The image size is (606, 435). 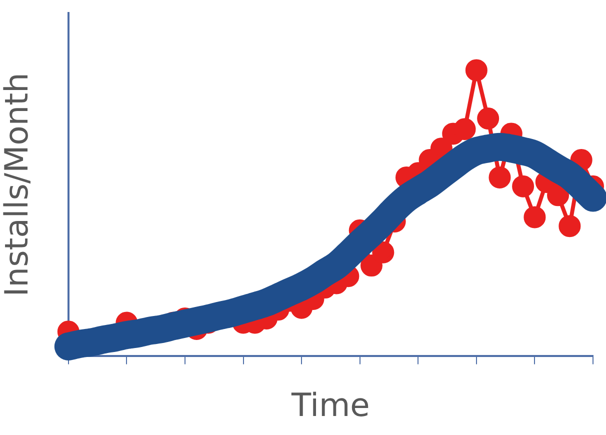 What do you see at coordinates (18, 184) in the screenshot?
I see `y-axis-title: Installs/Month` at bounding box center [18, 184].